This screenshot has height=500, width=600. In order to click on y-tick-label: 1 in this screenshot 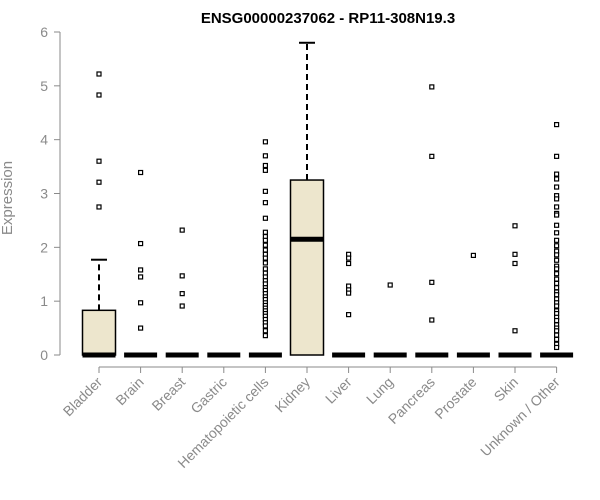, I will do `click(44, 301)`.